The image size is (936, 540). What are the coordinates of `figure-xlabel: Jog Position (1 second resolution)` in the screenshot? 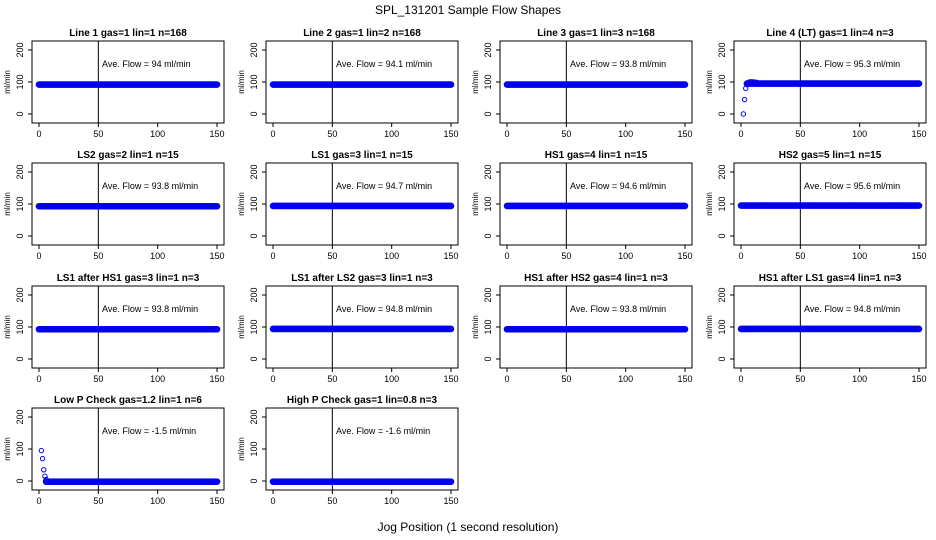 It's located at (468, 527).